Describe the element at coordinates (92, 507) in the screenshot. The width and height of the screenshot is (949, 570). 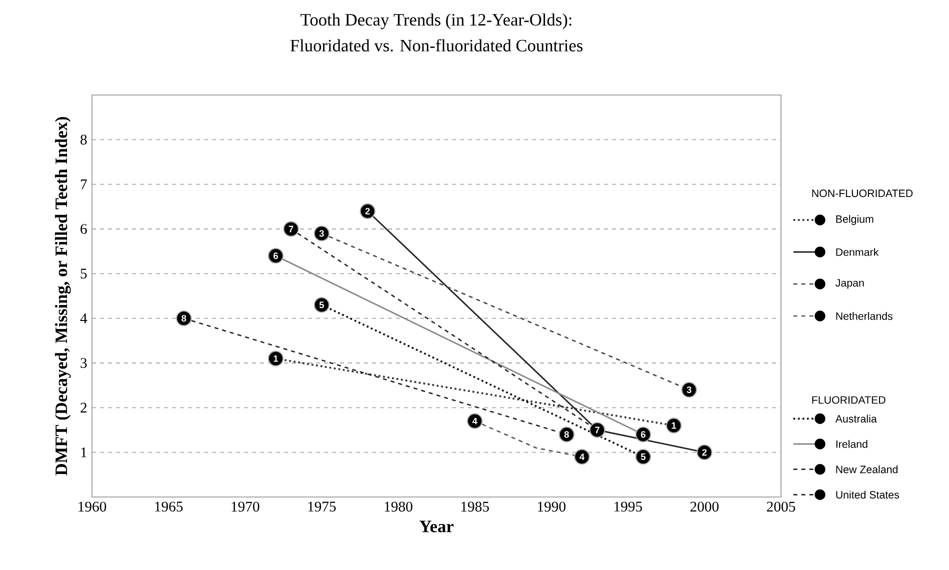
I see `x-tick-label: 1960` at that location.